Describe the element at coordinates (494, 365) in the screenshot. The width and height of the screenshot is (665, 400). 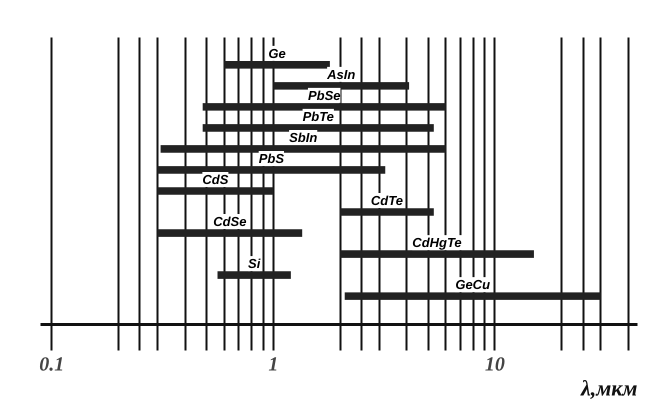
I see `x-tick-label: 10` at that location.